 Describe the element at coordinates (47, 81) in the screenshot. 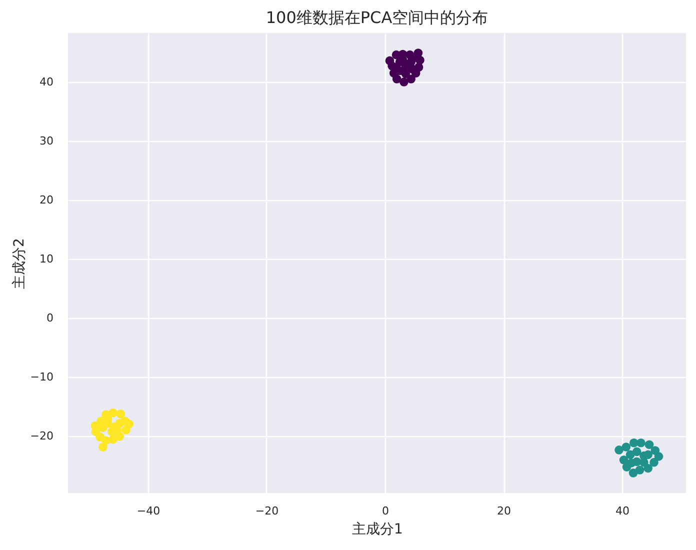

I see `y-tick-label: 40` at that location.